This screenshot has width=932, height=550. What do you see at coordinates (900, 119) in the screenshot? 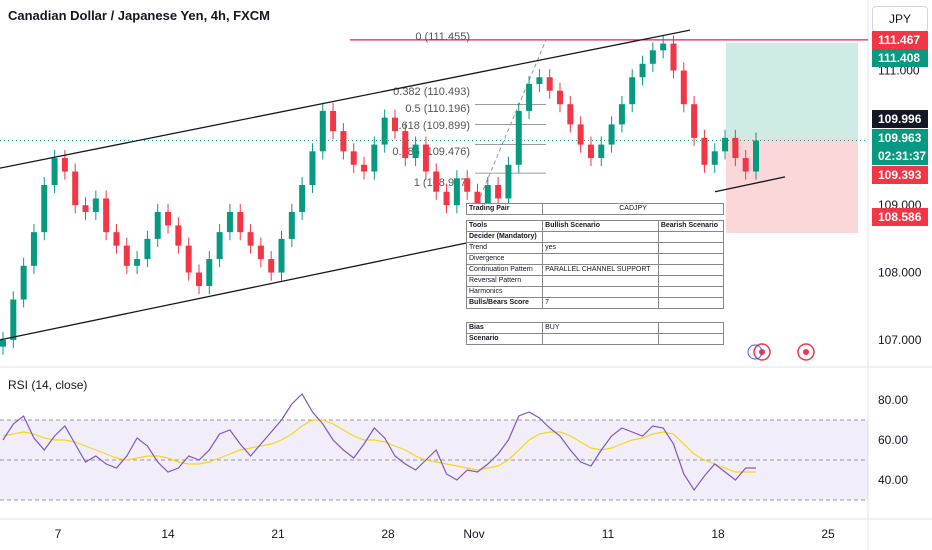
I see `price-label-entry: 109.996` at bounding box center [900, 119].